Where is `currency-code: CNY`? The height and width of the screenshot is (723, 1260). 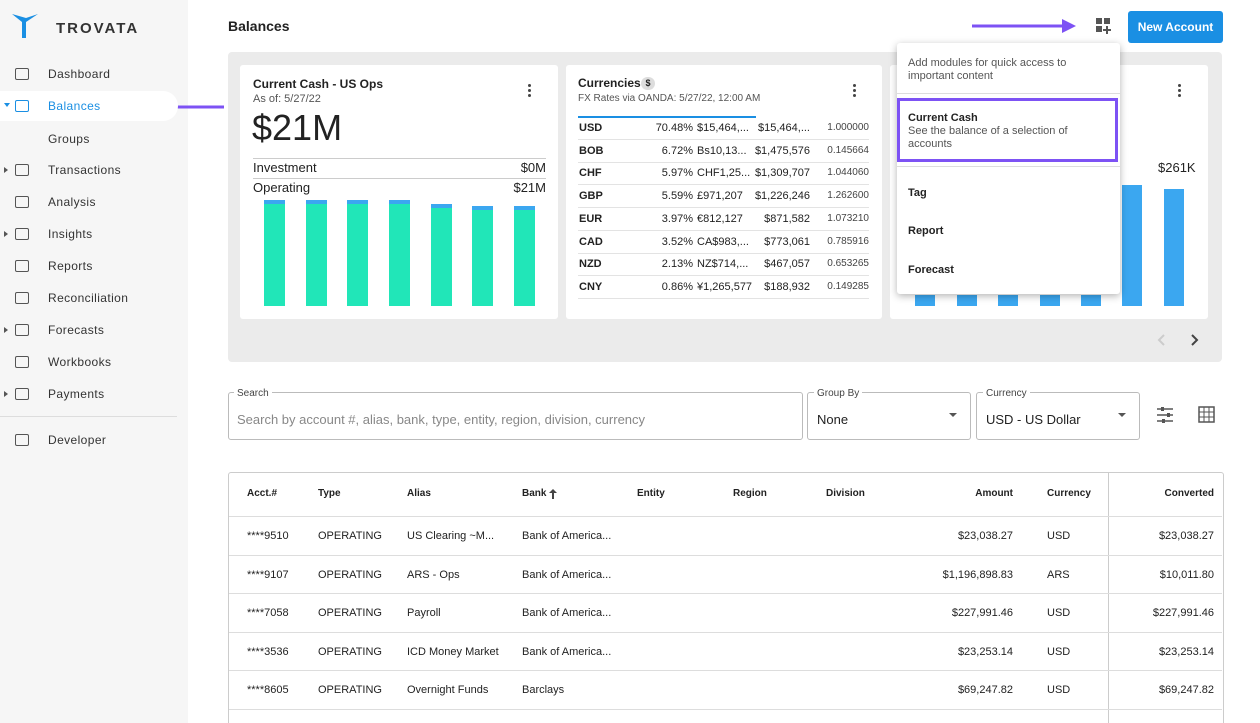 currency-code: CNY is located at coordinates (590, 287).